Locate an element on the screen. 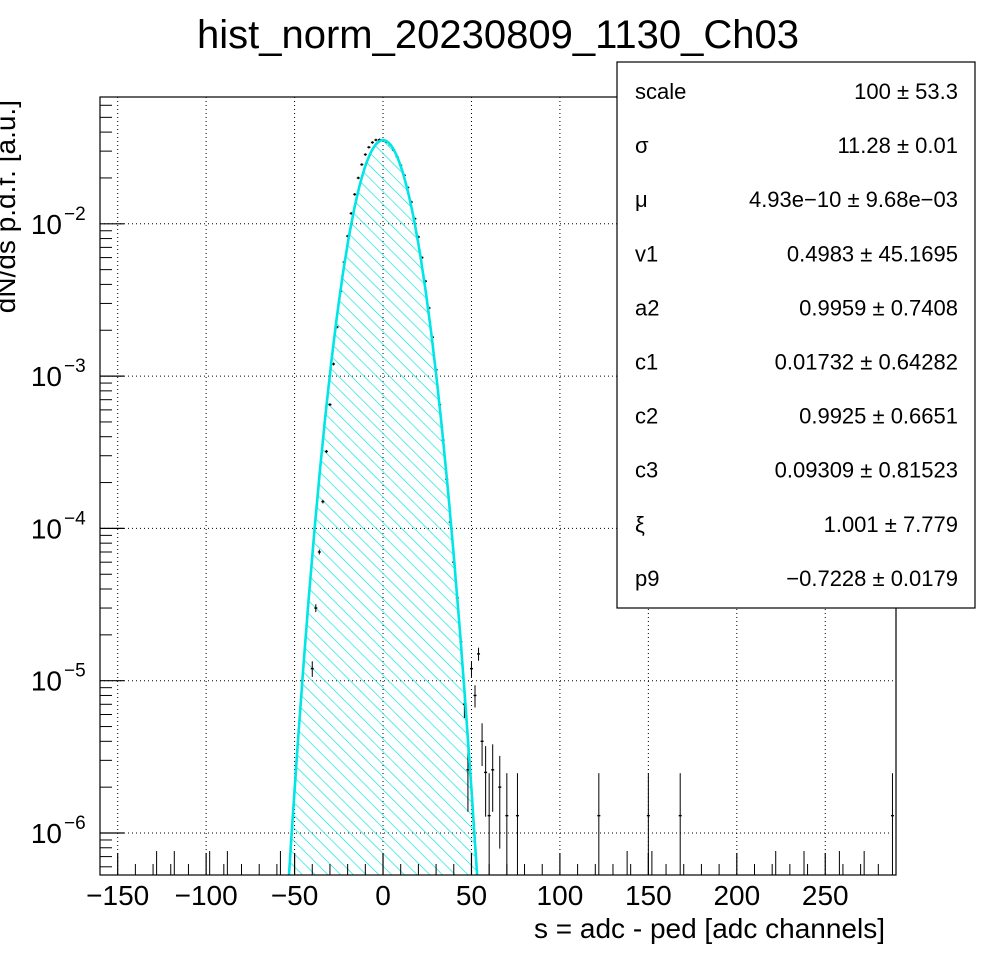 This screenshot has height=972, width=996. x-tick-label: 0 is located at coordinates (383, 895).